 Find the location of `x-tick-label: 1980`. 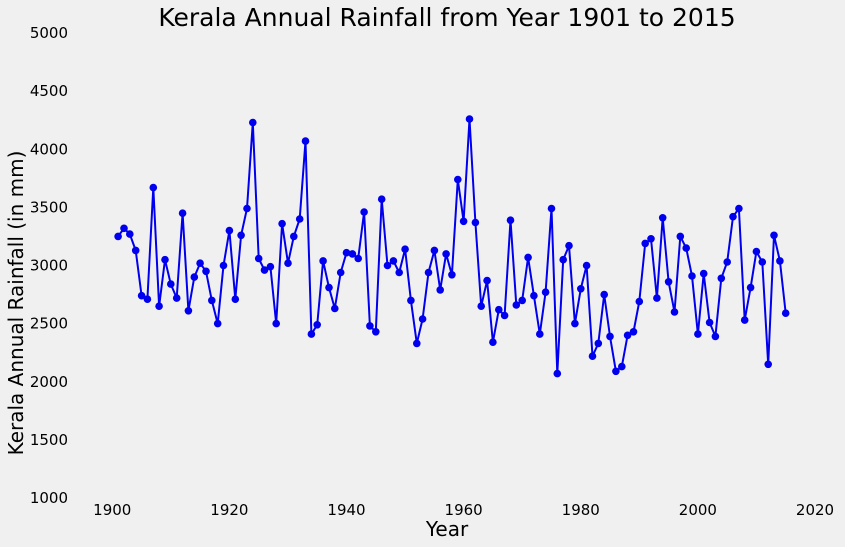

x-tick-label: 1980 is located at coordinates (581, 510).